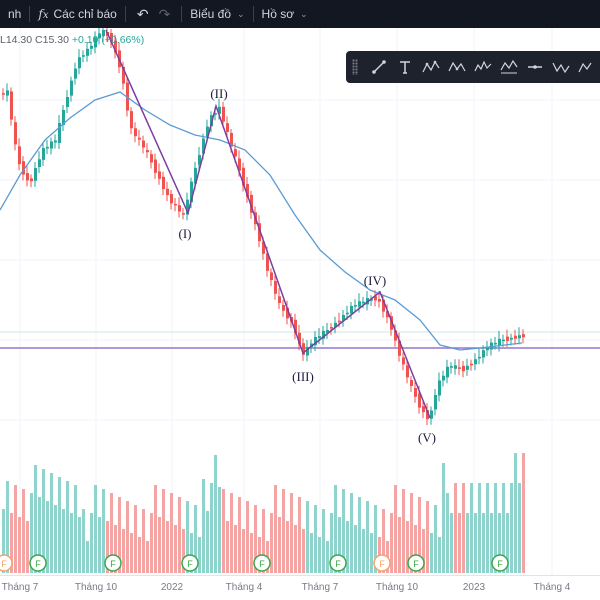  Describe the element at coordinates (338, 563) in the screenshot. I see `event-marker-icon` at that location.